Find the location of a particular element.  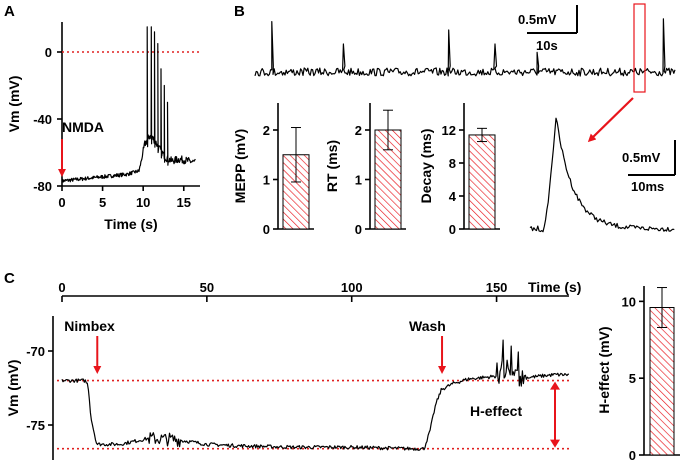

panel-c-bar-y-tick-label: 10 is located at coordinates (629, 301).